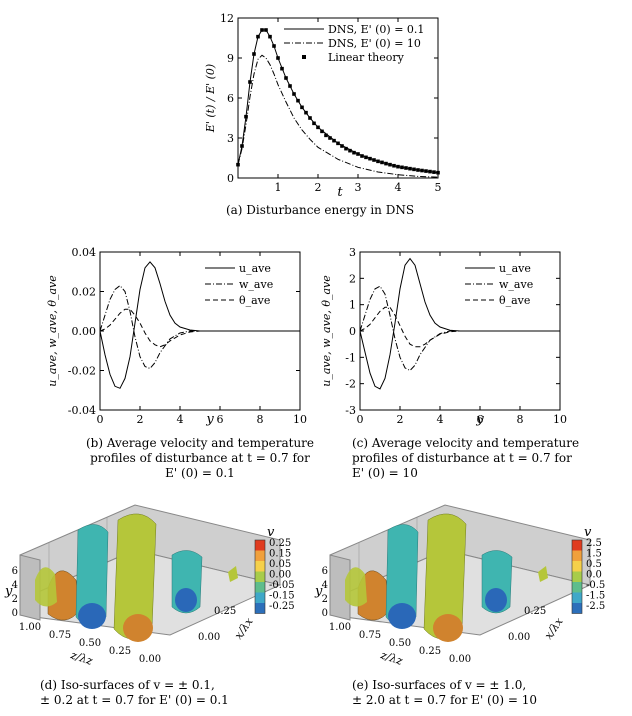 This screenshot has height=716, width=632. I want to click on colorbar-label: 0.5, so click(594, 564).